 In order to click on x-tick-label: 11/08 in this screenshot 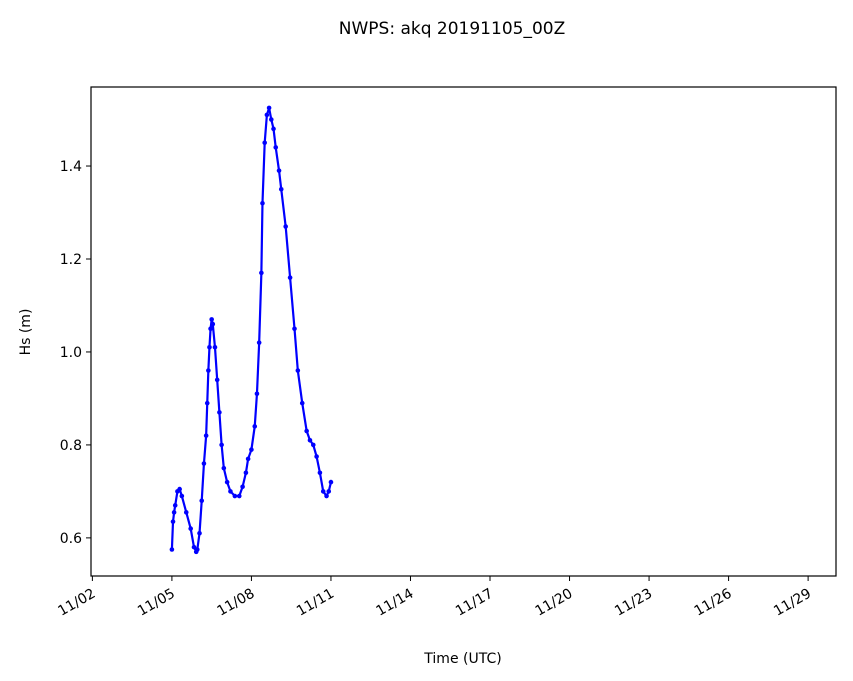, I will do `click(235, 603)`.